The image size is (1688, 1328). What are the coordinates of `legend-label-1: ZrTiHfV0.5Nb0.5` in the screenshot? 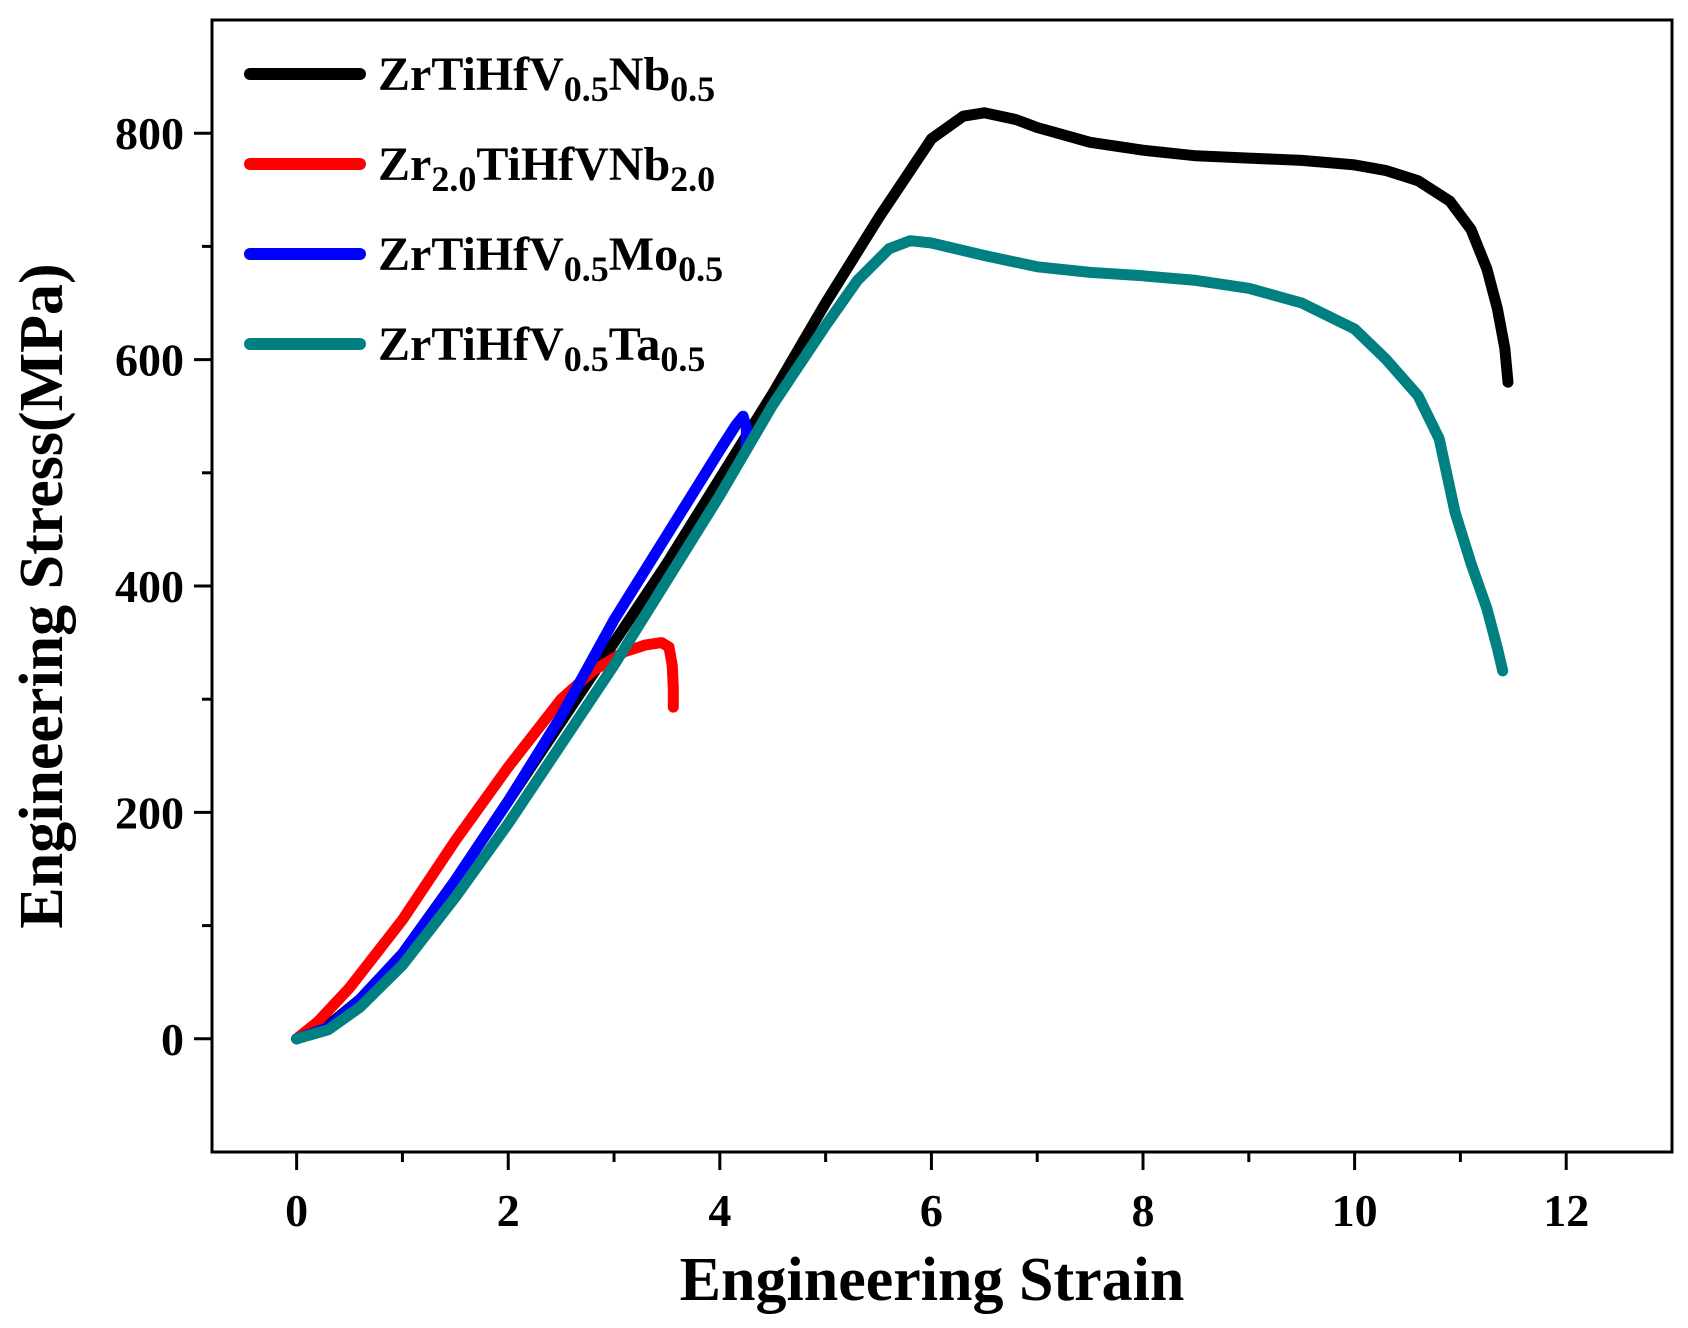 It's located at (546, 78).